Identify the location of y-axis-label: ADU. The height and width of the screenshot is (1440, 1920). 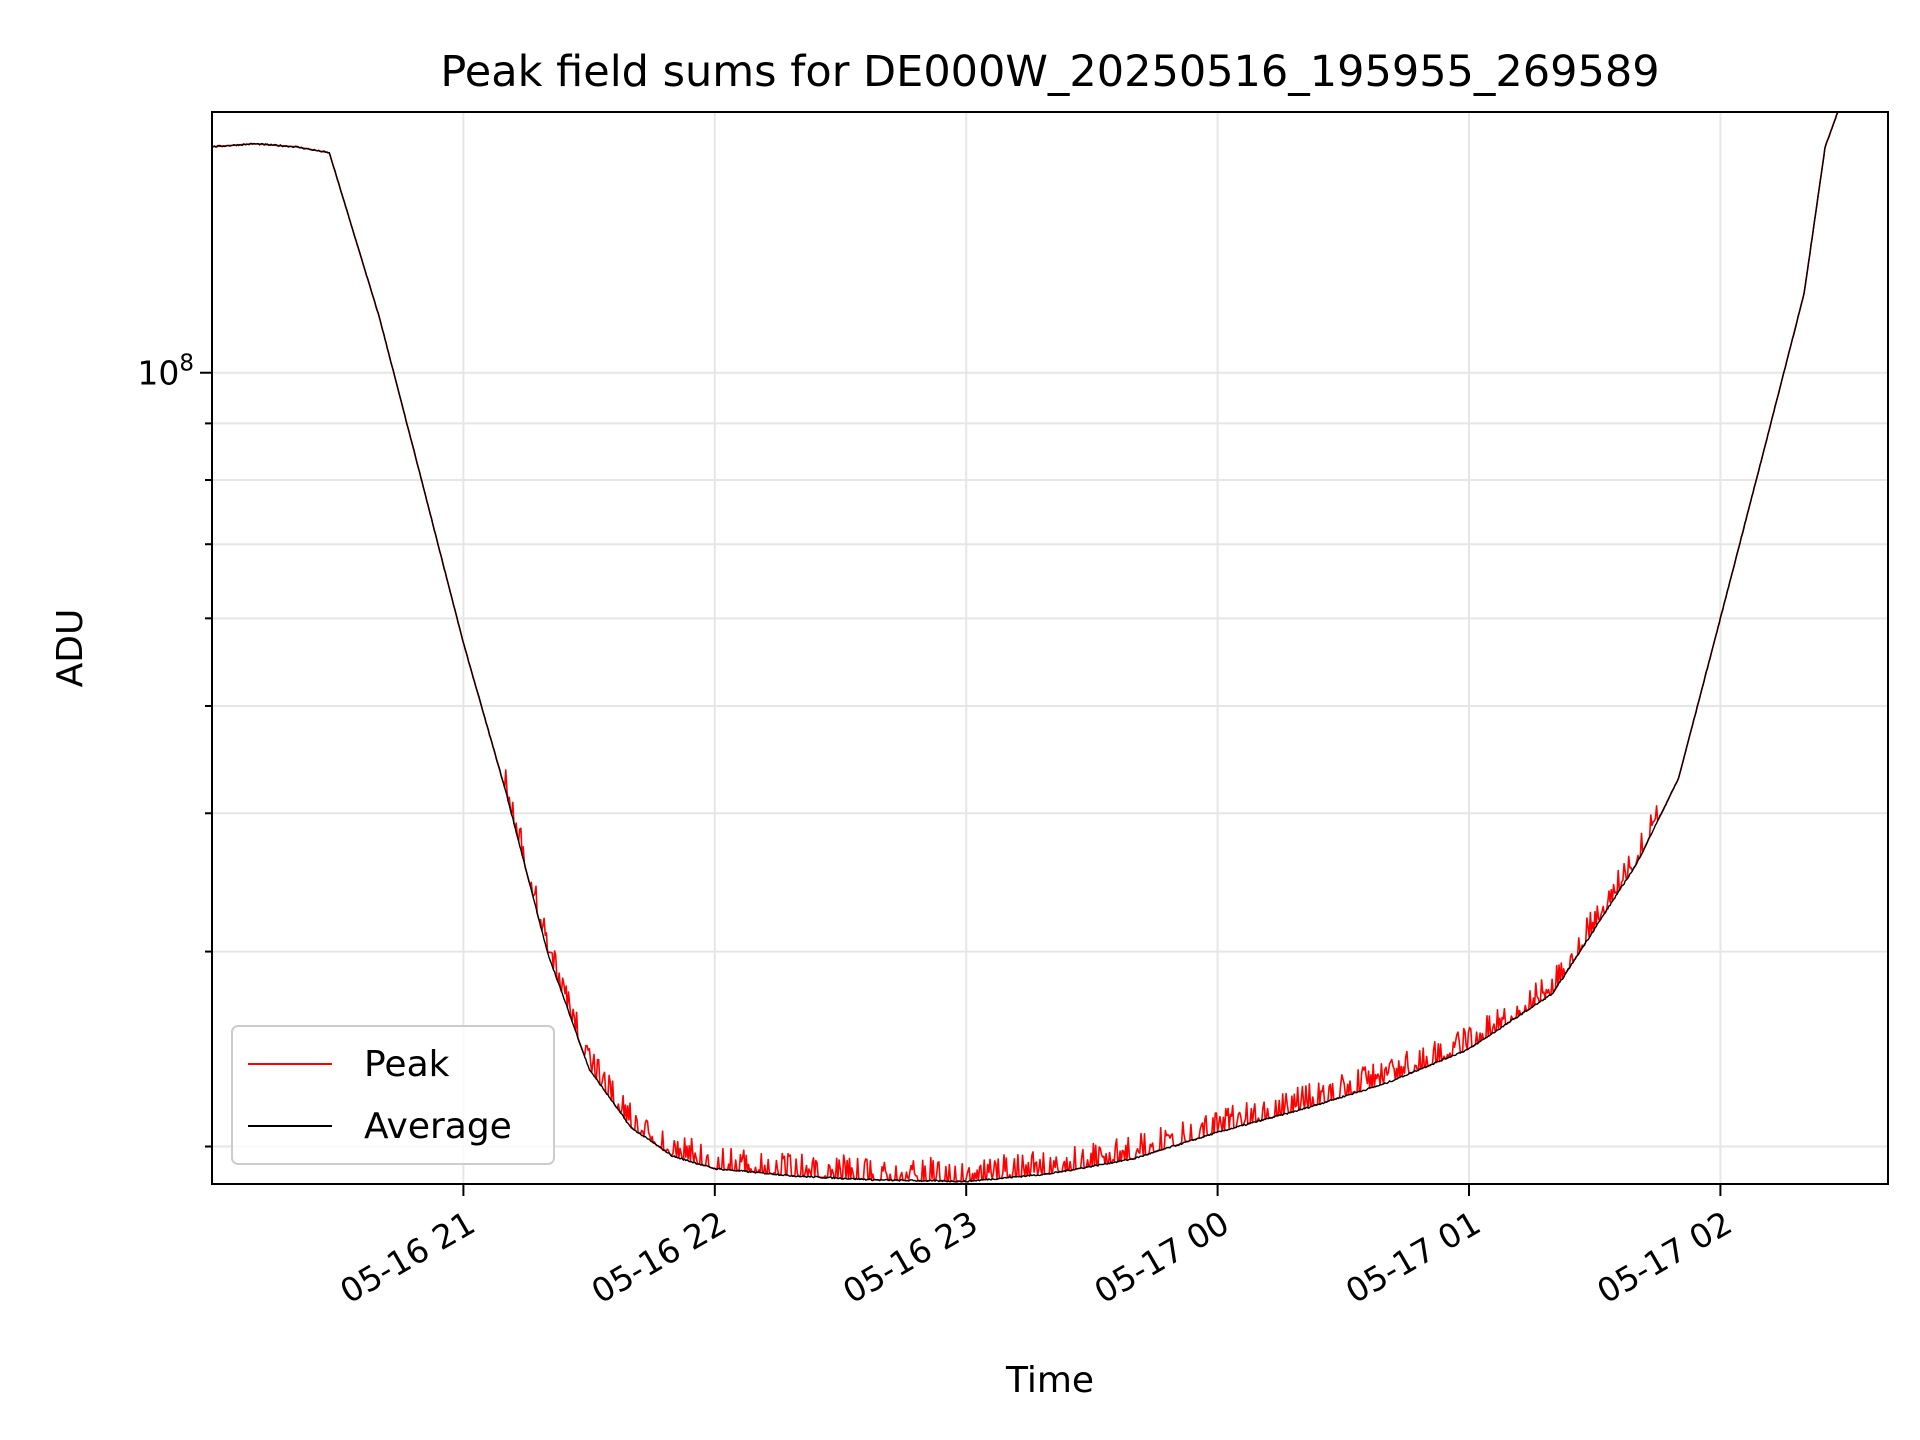
(70, 648).